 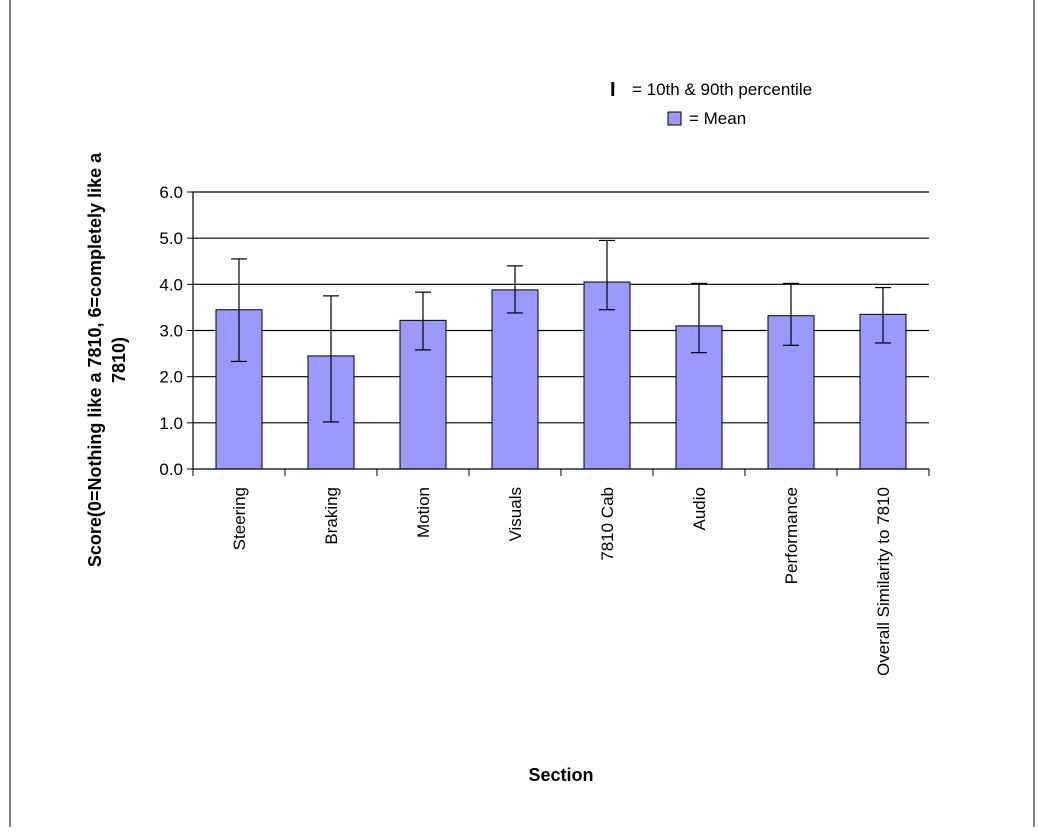 What do you see at coordinates (515, 379) in the screenshot?
I see `bar-visuals` at bounding box center [515, 379].